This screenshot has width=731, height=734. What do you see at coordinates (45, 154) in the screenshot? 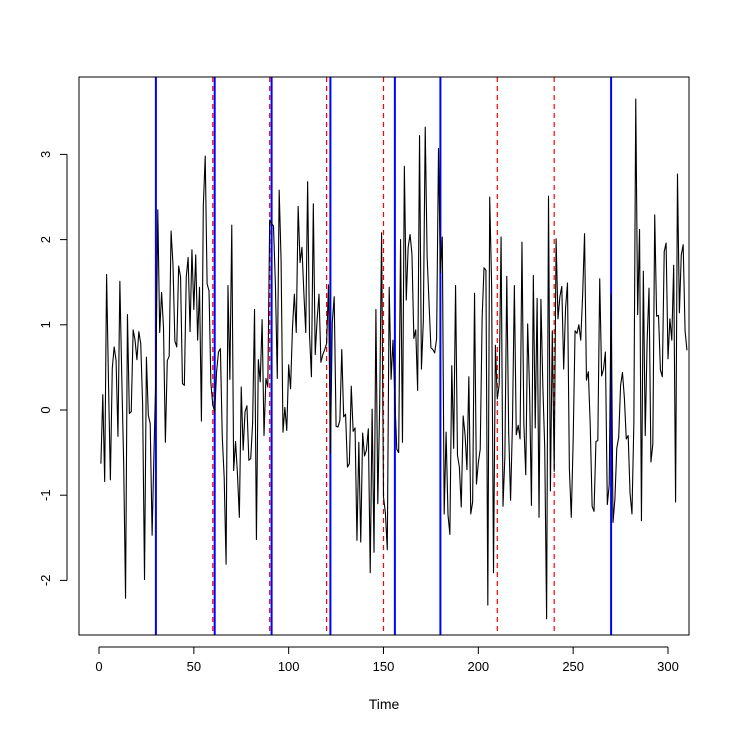
I see `y-tick-label: 3` at bounding box center [45, 154].